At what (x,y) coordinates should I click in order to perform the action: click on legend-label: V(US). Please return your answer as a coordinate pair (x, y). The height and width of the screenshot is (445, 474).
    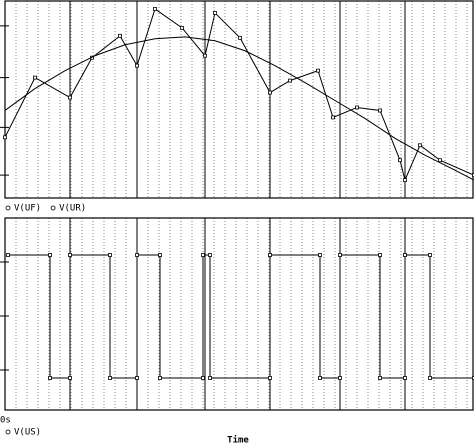
    Looking at the image, I should click on (27, 433).